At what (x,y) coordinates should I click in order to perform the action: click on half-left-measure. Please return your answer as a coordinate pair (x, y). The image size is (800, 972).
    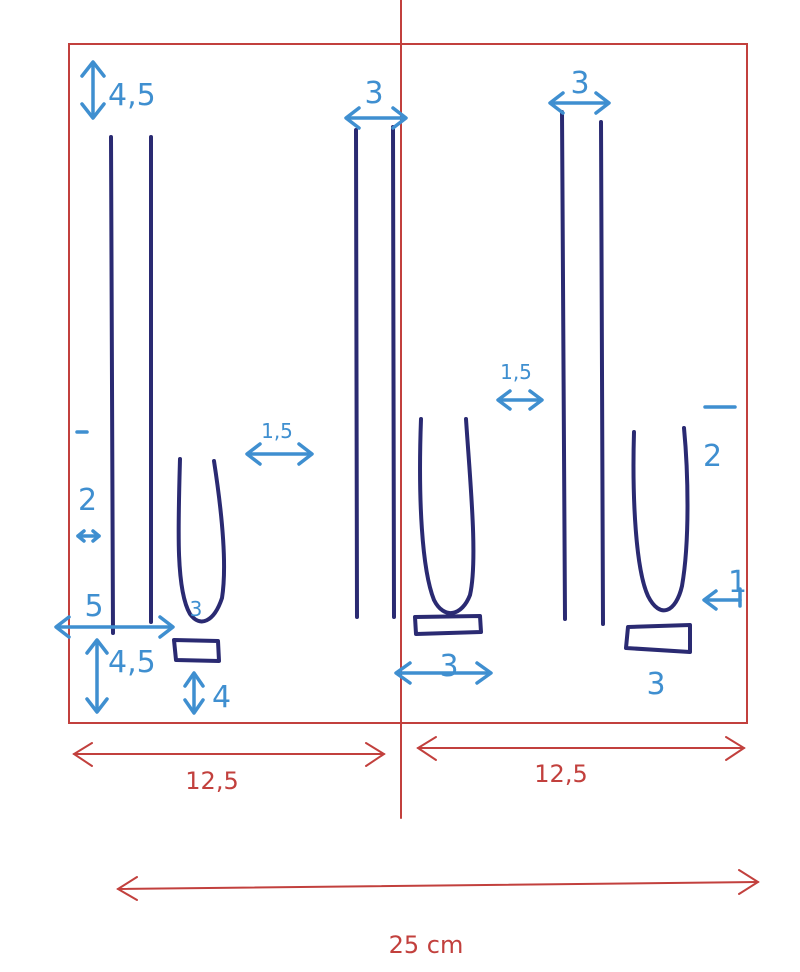
    Looking at the image, I should click on (229, 754).